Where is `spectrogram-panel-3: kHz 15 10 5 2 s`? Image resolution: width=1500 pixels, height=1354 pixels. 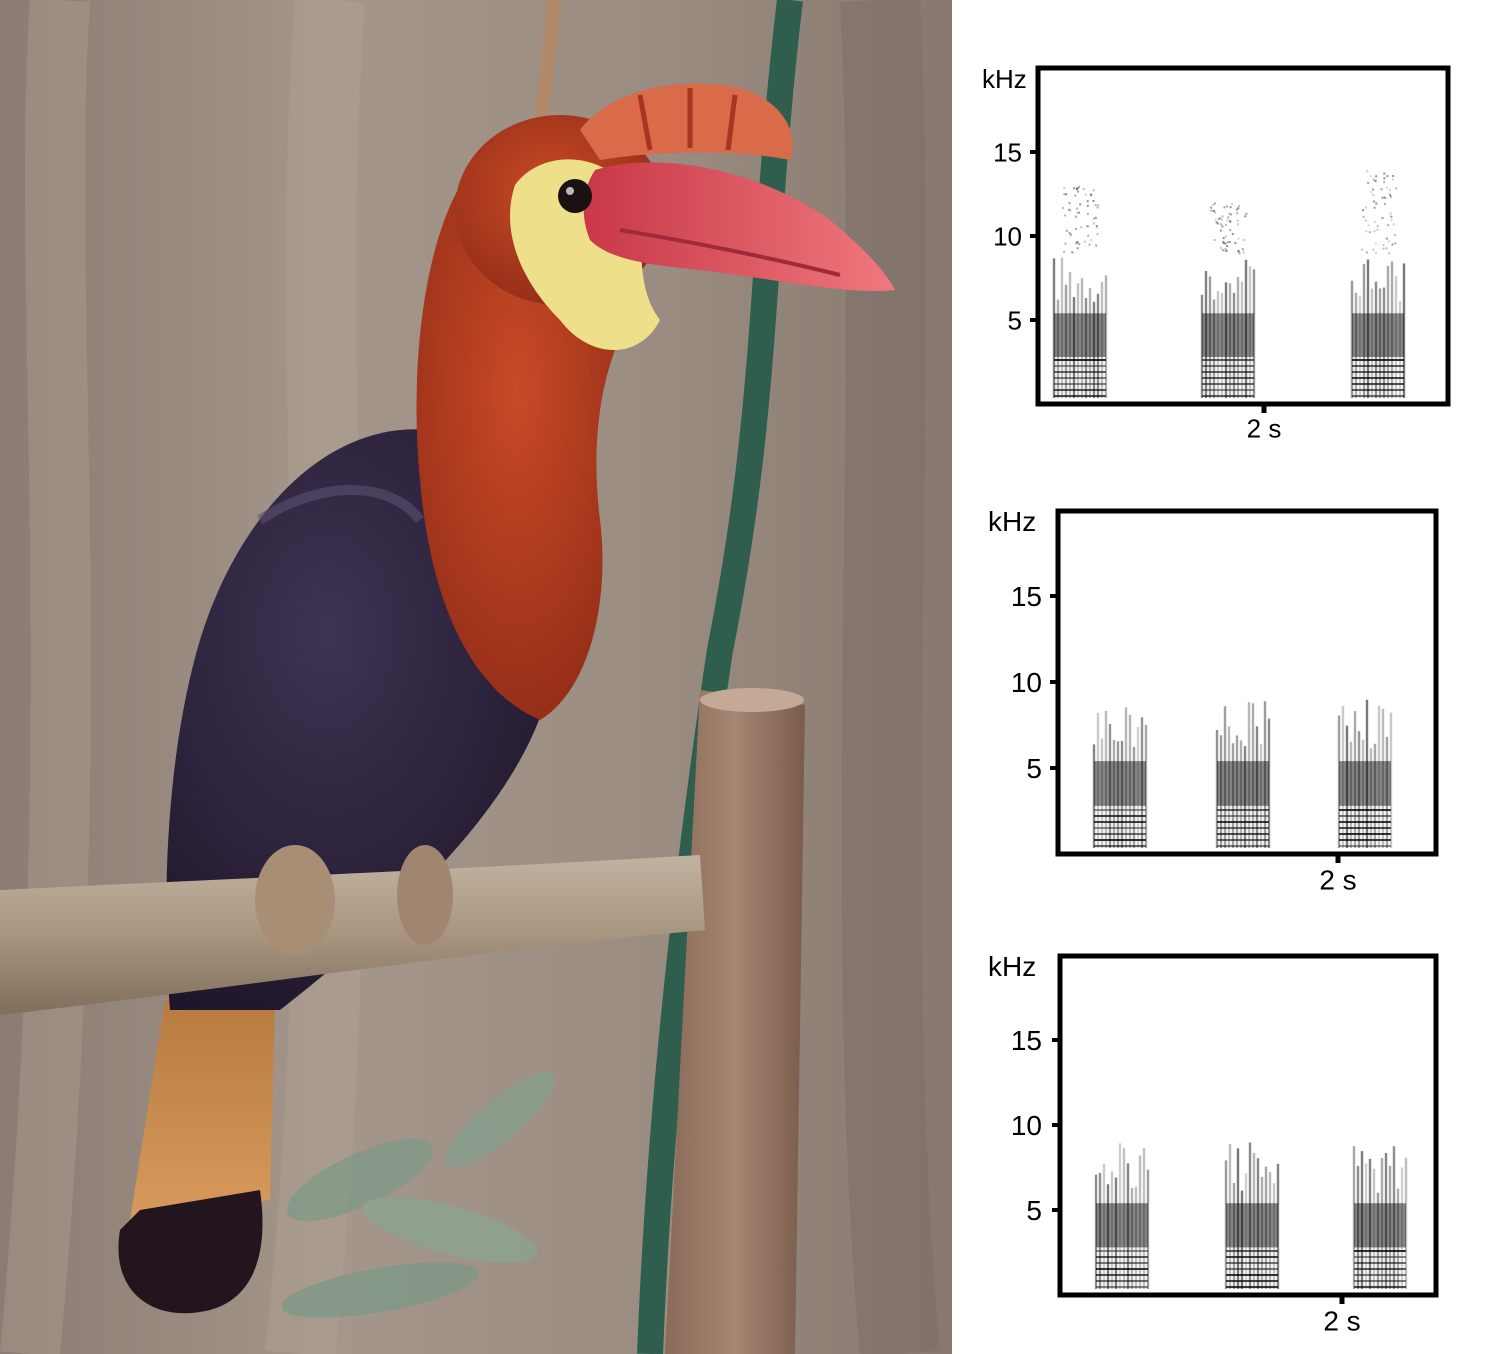
spectrogram-panel-3: kHz 15 10 5 2 s is located at coordinates (1213, 1144).